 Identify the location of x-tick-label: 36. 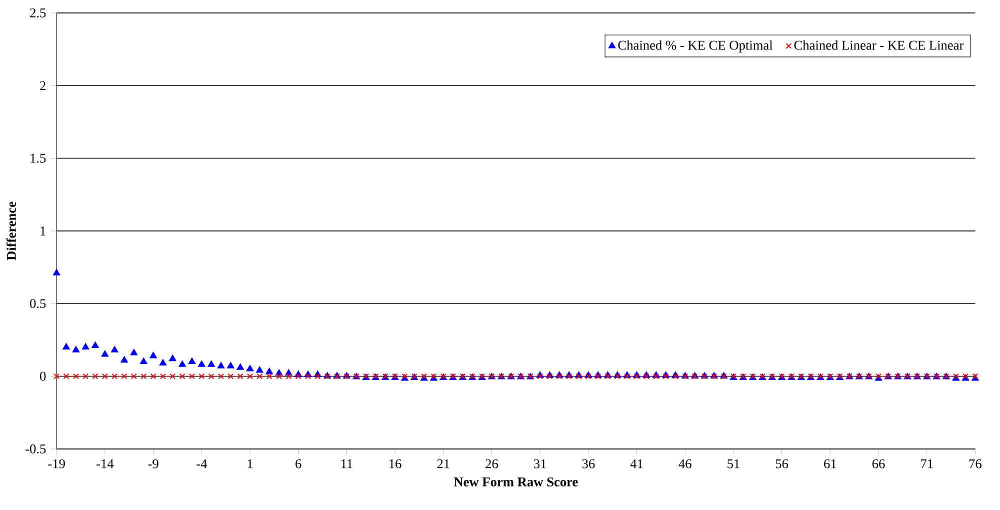
(588, 463).